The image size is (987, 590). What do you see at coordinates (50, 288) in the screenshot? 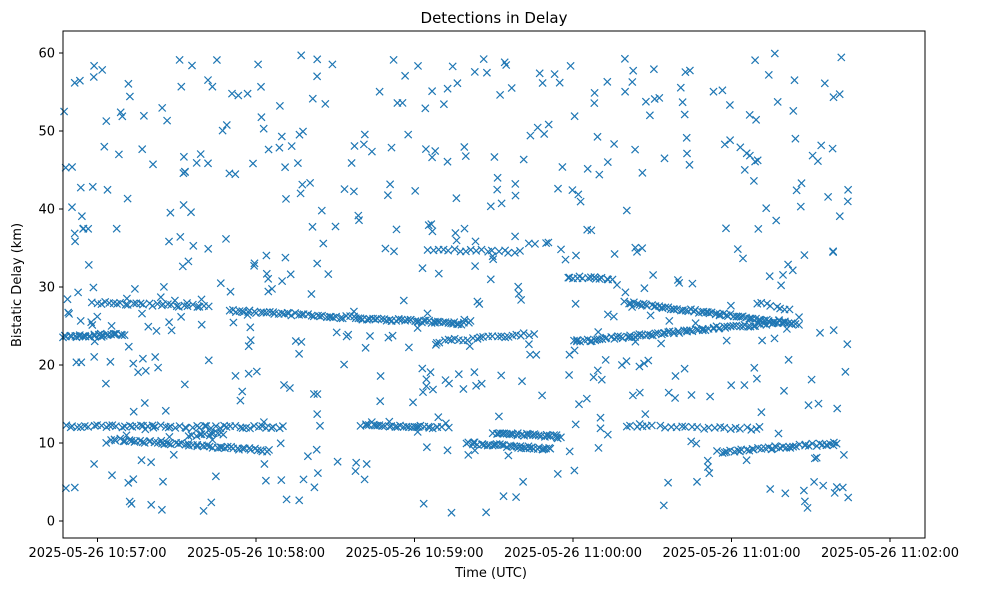
I see `y-axis-ticks: 0 10 20 30 40 50 60` at bounding box center [50, 288].